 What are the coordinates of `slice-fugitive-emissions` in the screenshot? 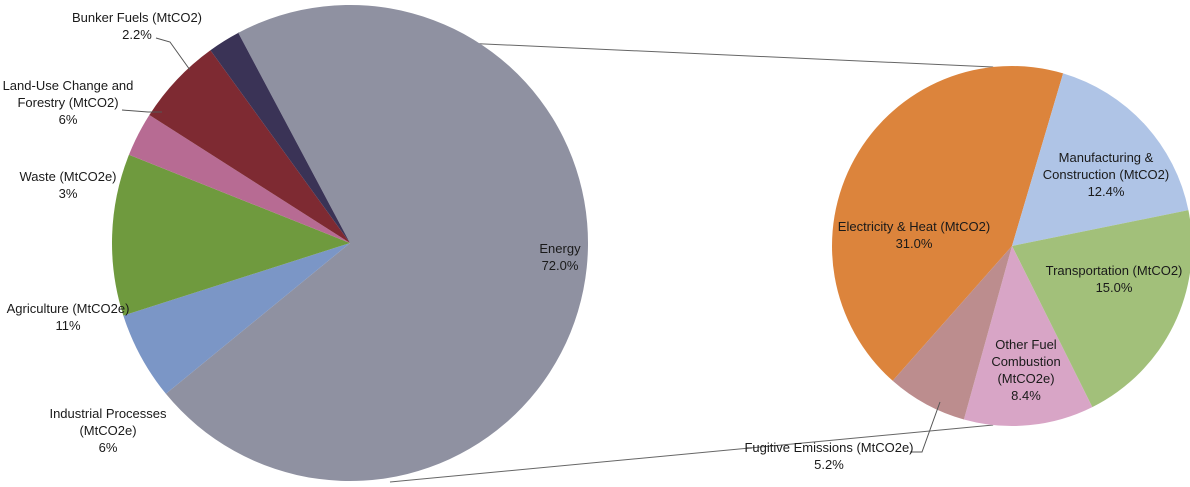 It's located at (952, 333).